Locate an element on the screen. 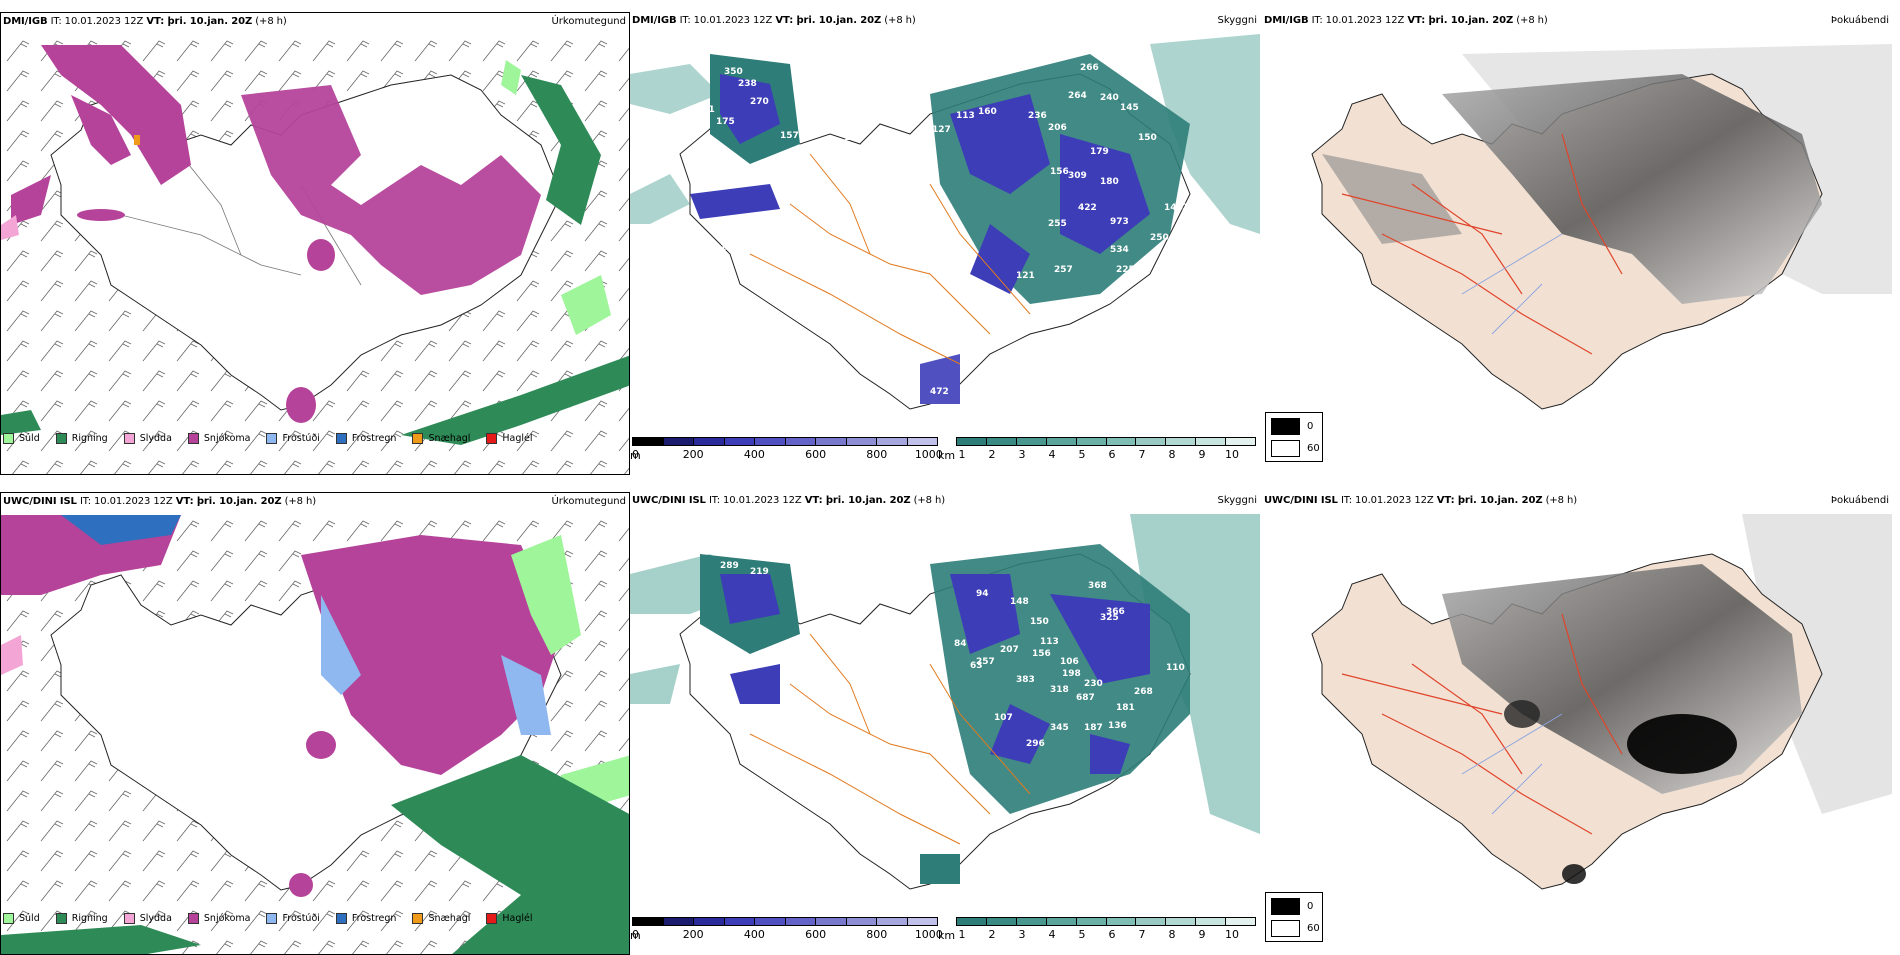  svg-text: 309 is located at coordinates (1077, 176).